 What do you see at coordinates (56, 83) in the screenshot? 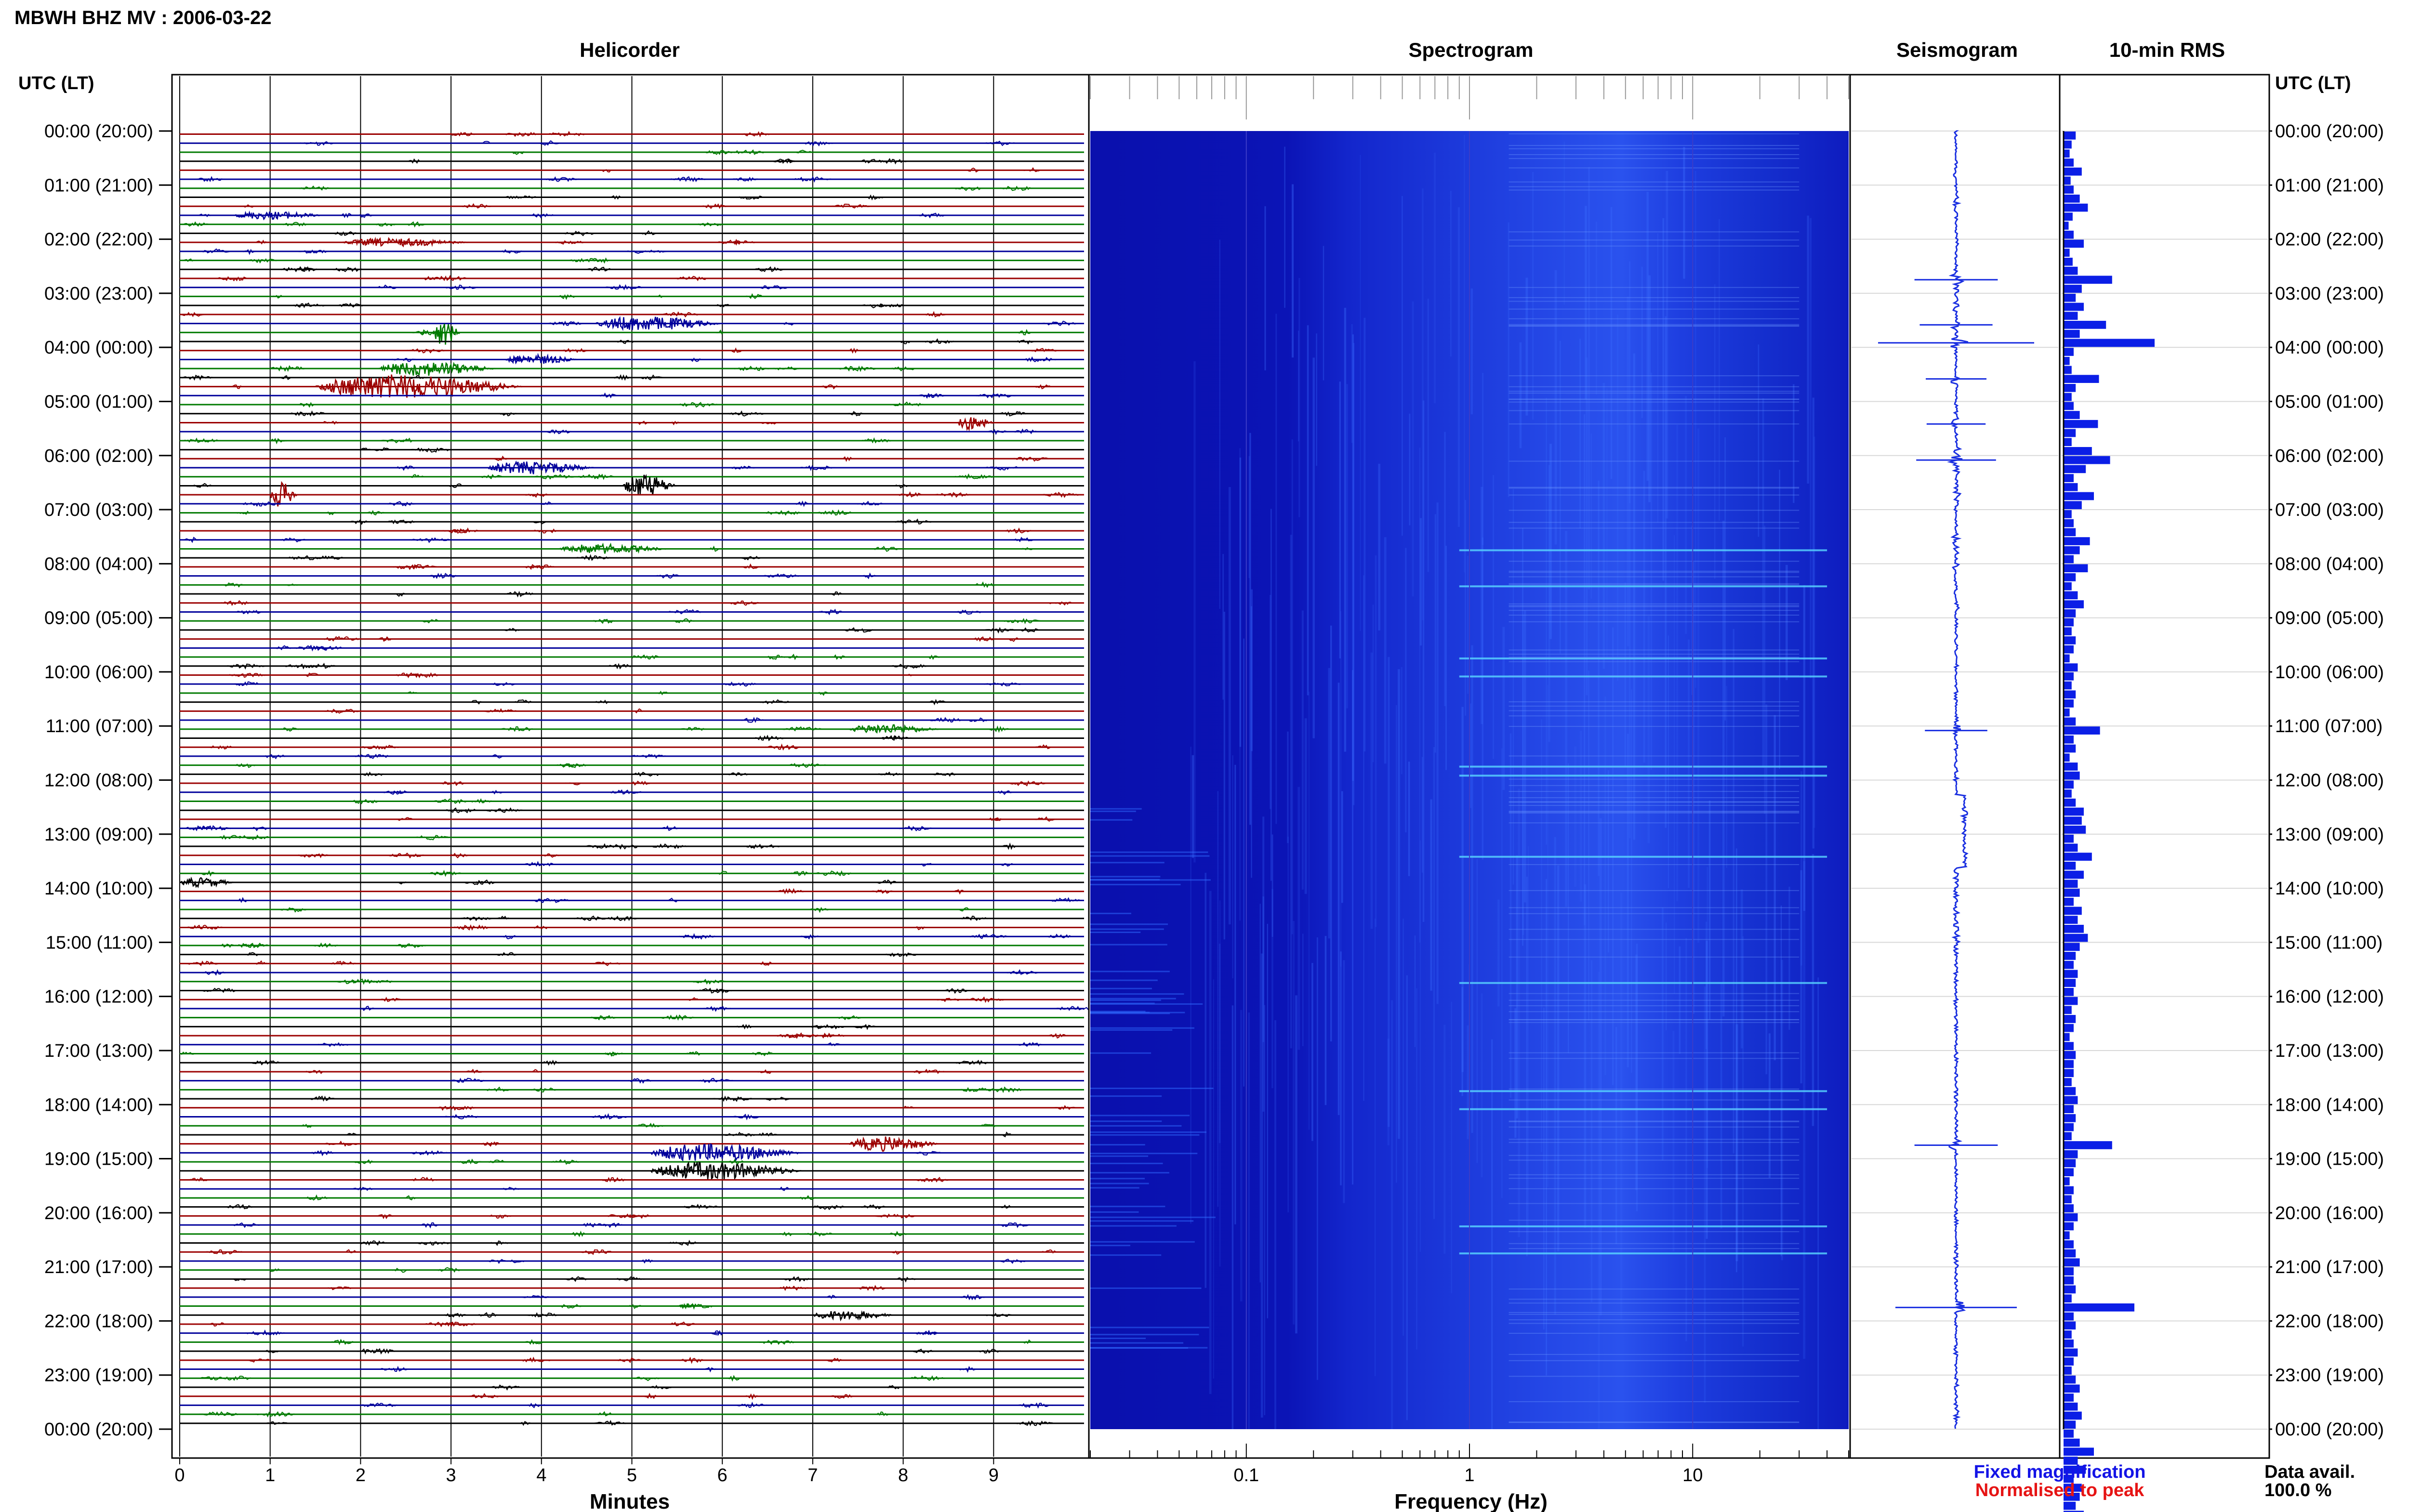
I see `time-axis-label-left: UTC (LT)` at bounding box center [56, 83].